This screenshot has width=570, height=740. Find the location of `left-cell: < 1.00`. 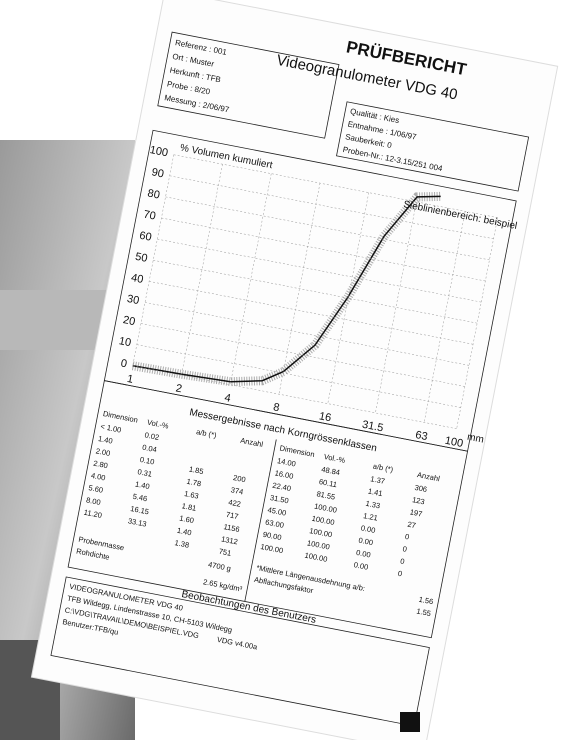

left-cell: < 1.00 is located at coordinates (111, 428).